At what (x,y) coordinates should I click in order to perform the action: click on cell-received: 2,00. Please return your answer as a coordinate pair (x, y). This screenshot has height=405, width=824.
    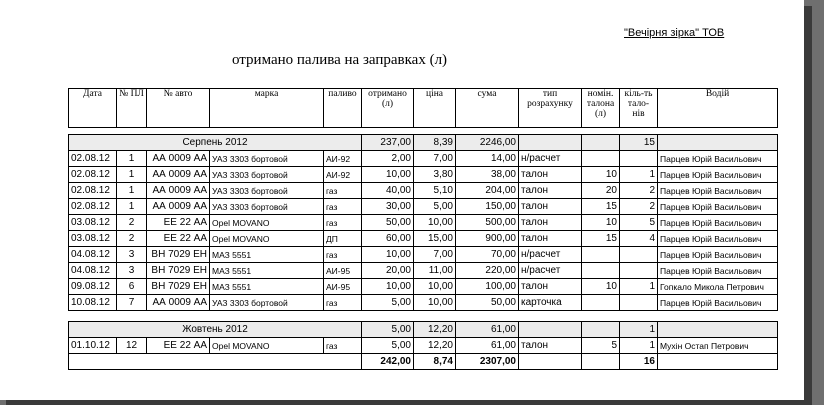
    Looking at the image, I should click on (387, 158).